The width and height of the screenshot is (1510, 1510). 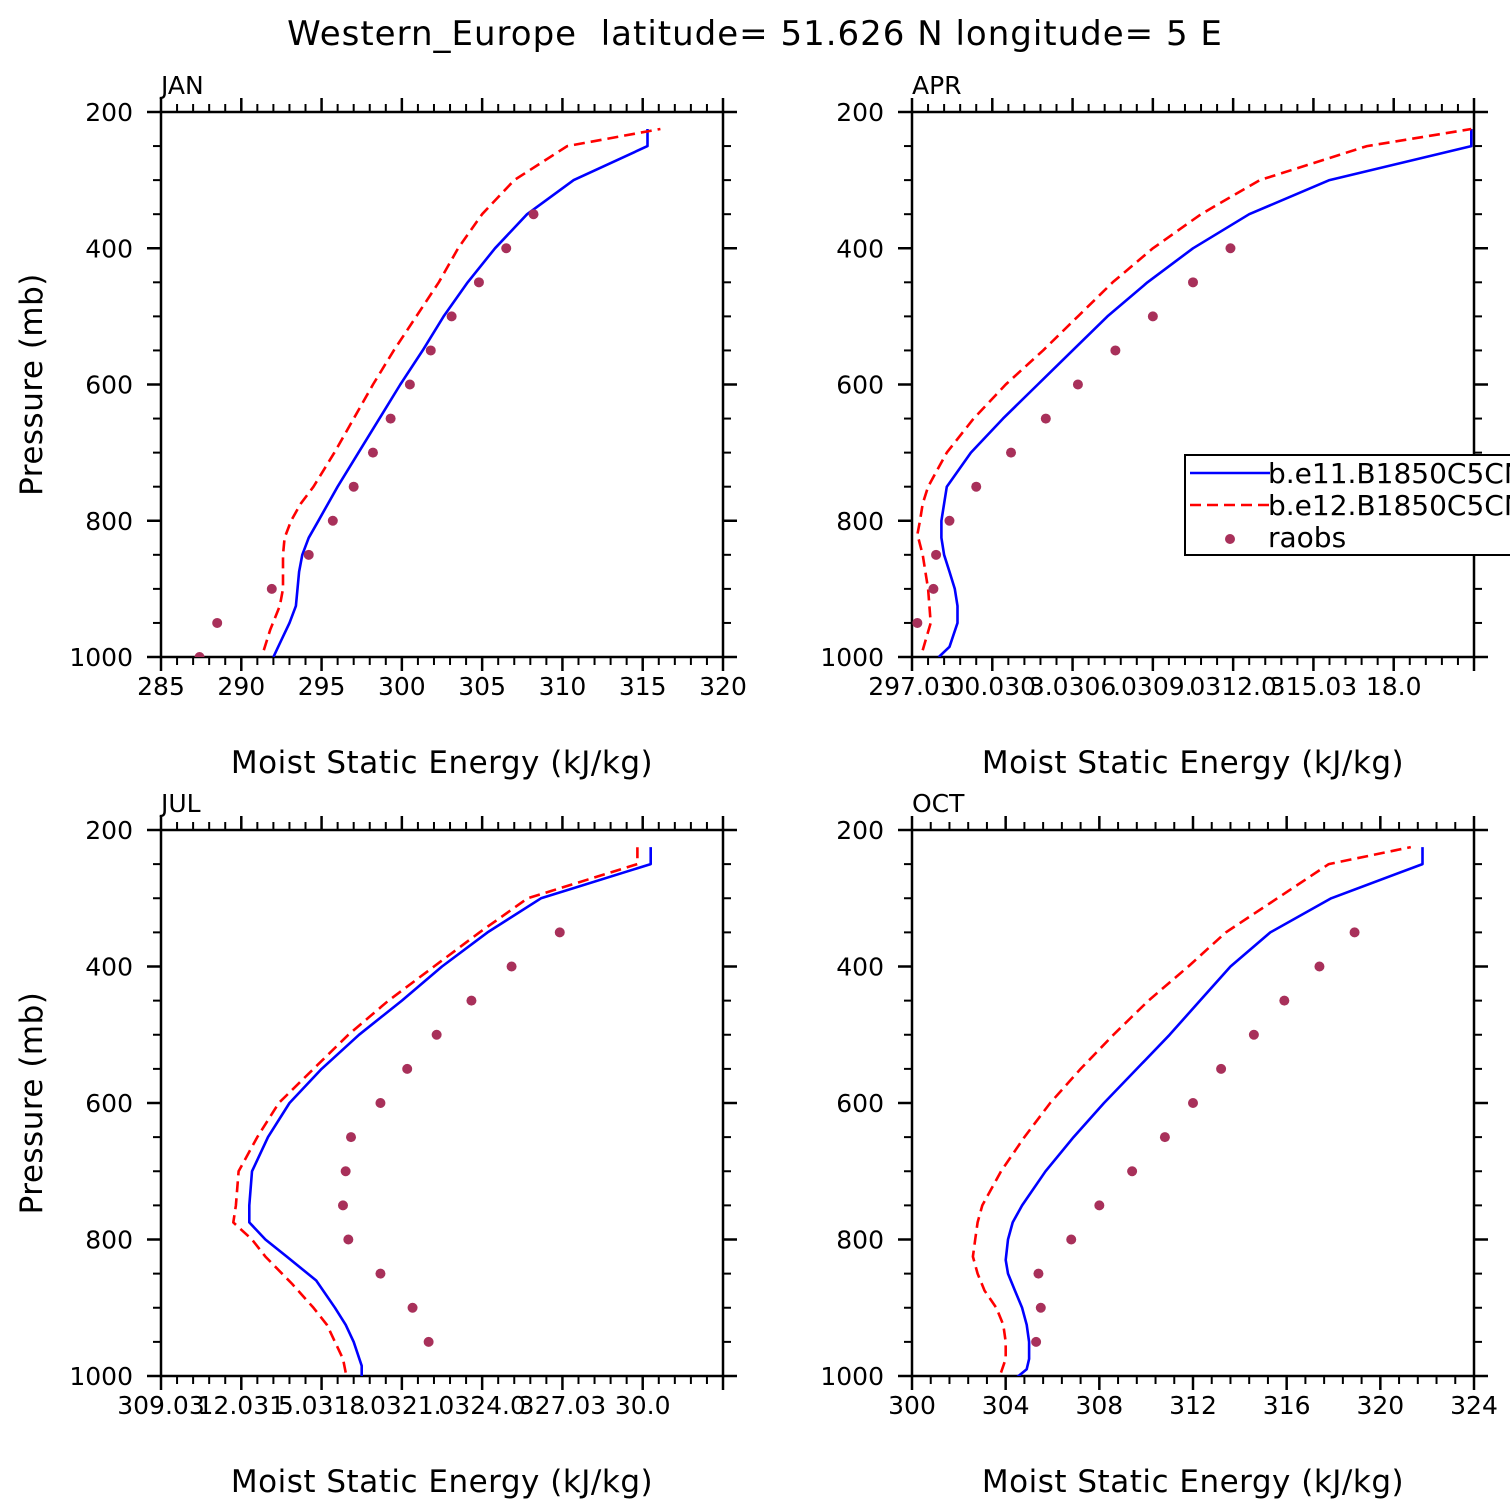 I want to click on panel-title: OCT, so click(x=938, y=803).